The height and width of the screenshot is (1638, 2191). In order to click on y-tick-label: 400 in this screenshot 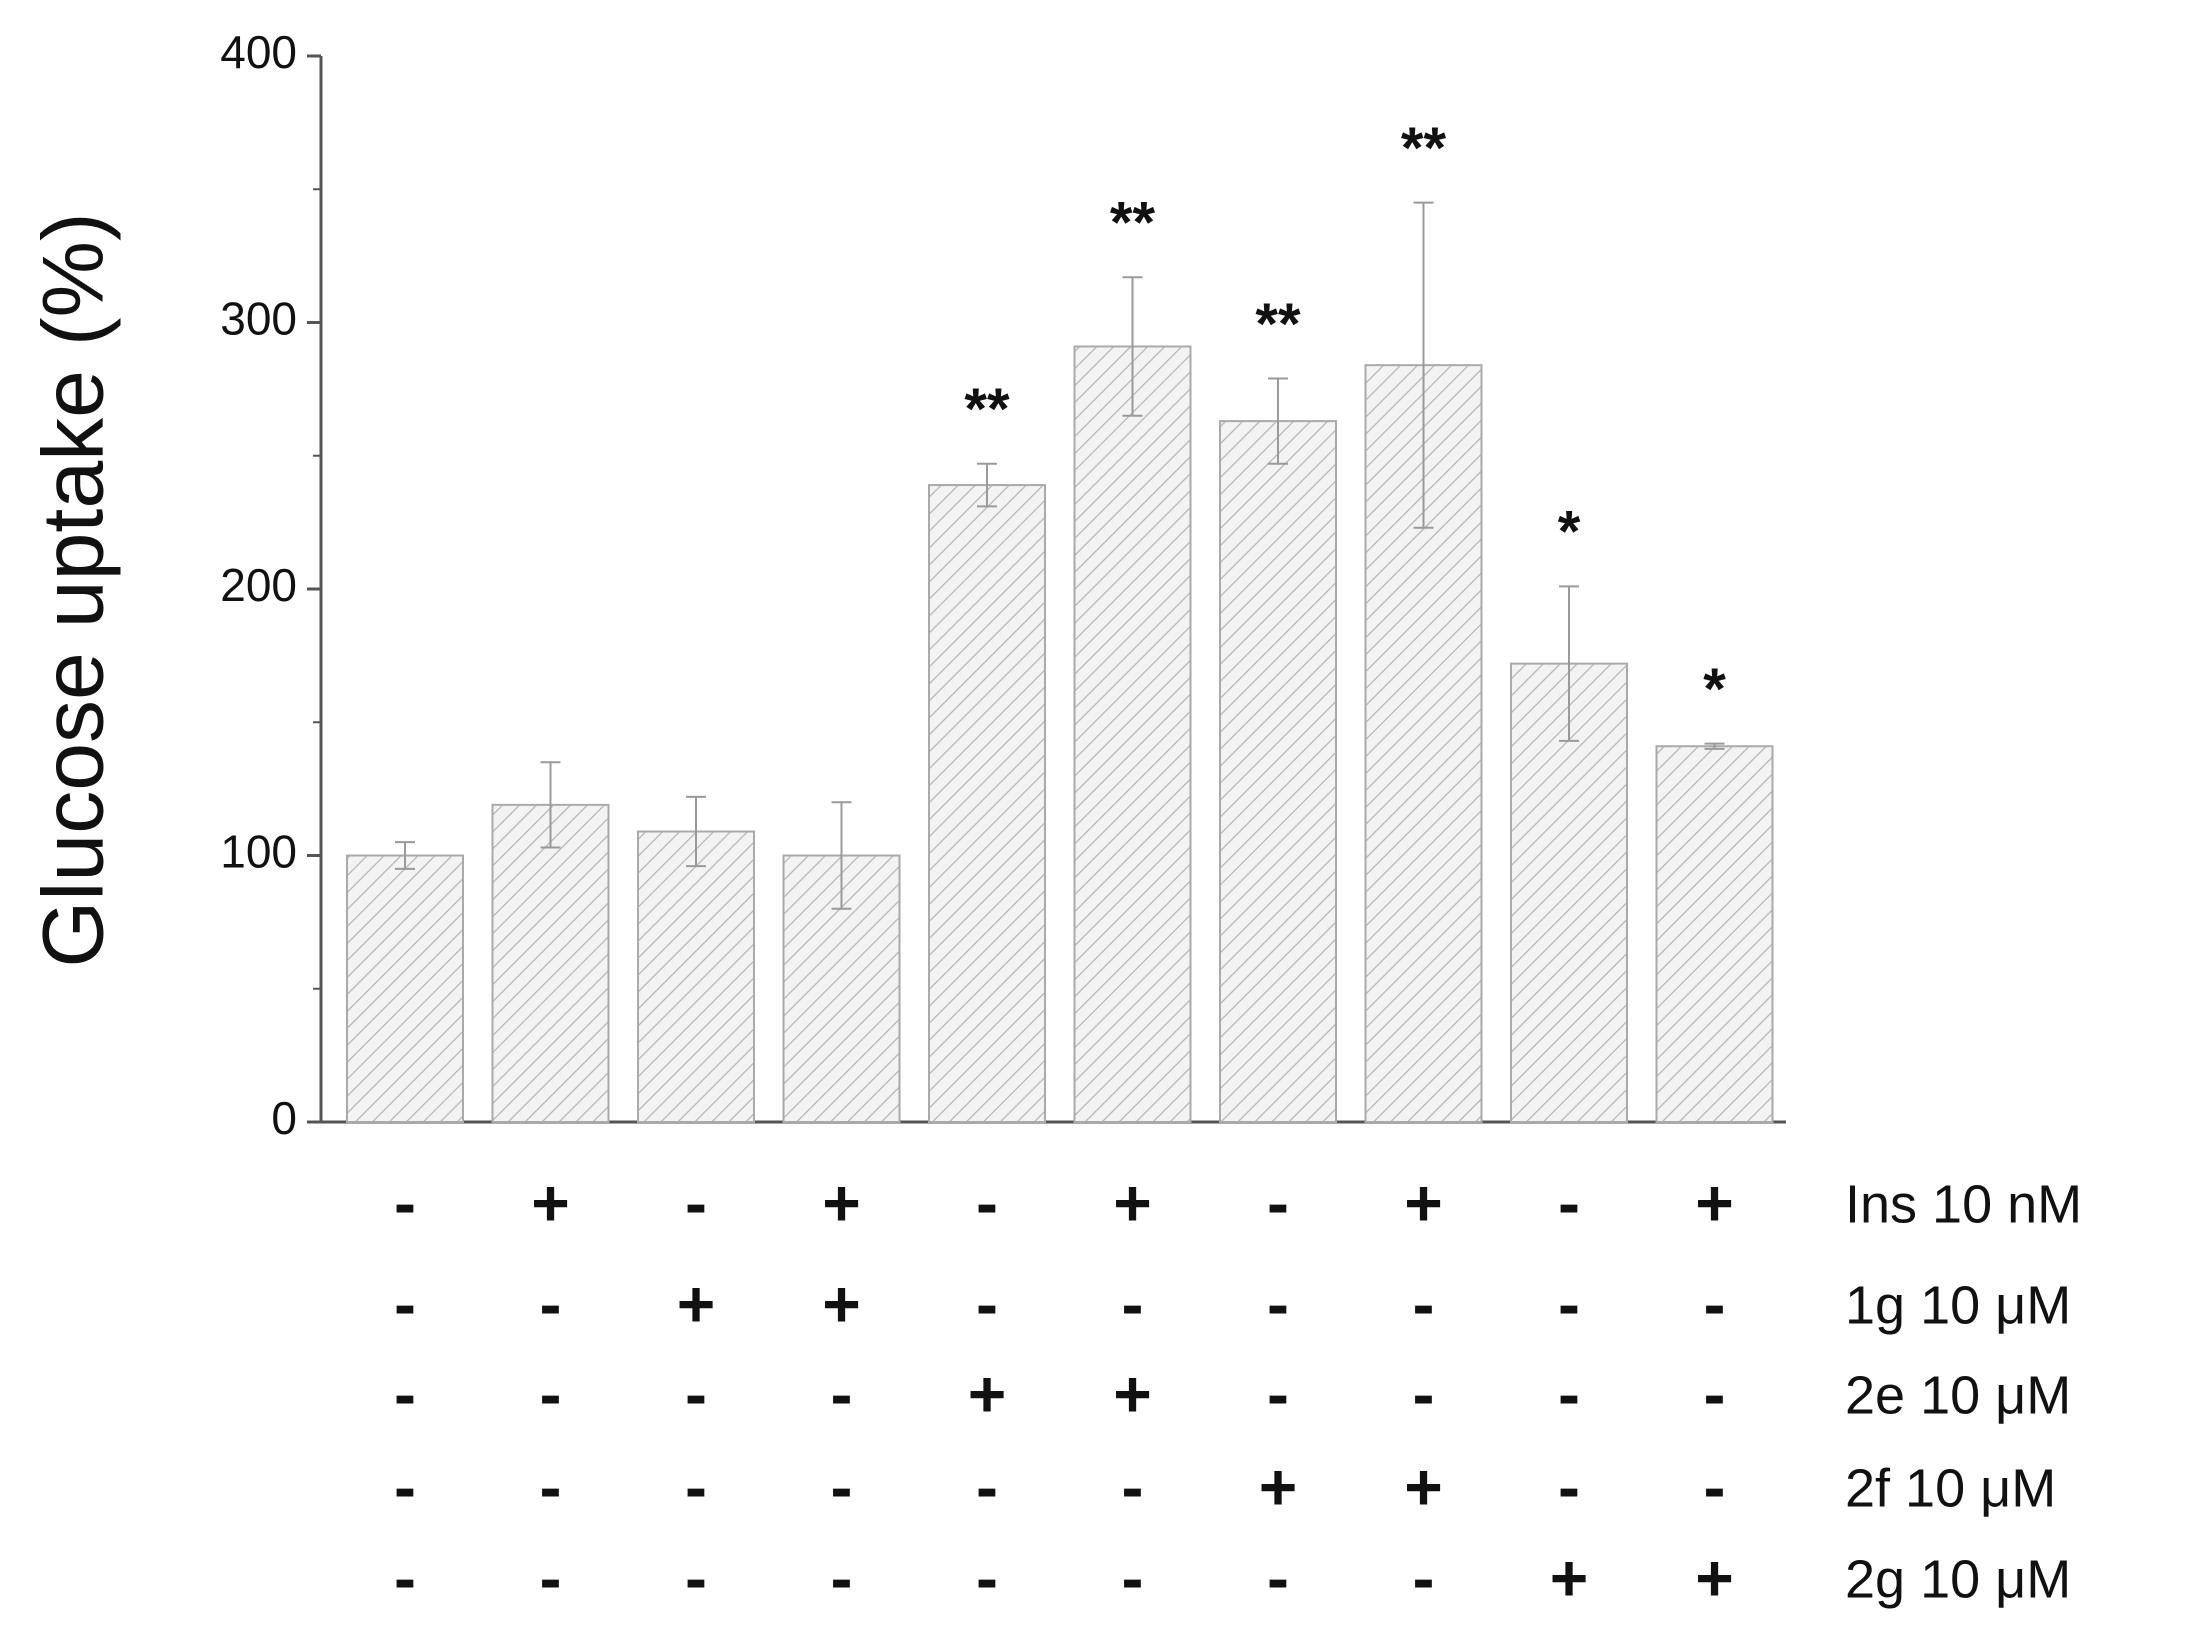, I will do `click(258, 52)`.